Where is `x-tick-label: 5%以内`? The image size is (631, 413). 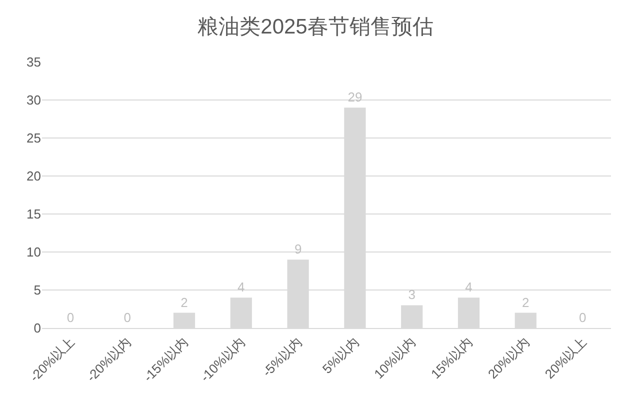 x-tick-label: 5%以内 is located at coordinates (340, 355).